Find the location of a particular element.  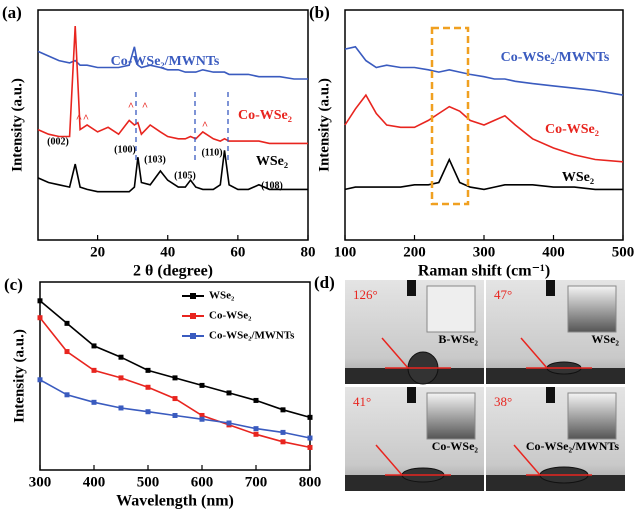

x-axis-title: Raman shift (cm⁻¹) is located at coordinates (484, 271).